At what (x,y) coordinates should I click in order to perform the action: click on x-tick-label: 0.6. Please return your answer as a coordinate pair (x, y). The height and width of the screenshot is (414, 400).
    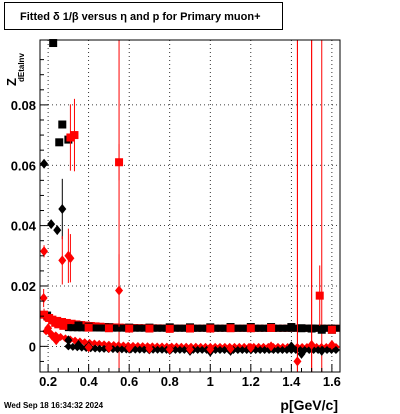
    Looking at the image, I should click on (129, 381).